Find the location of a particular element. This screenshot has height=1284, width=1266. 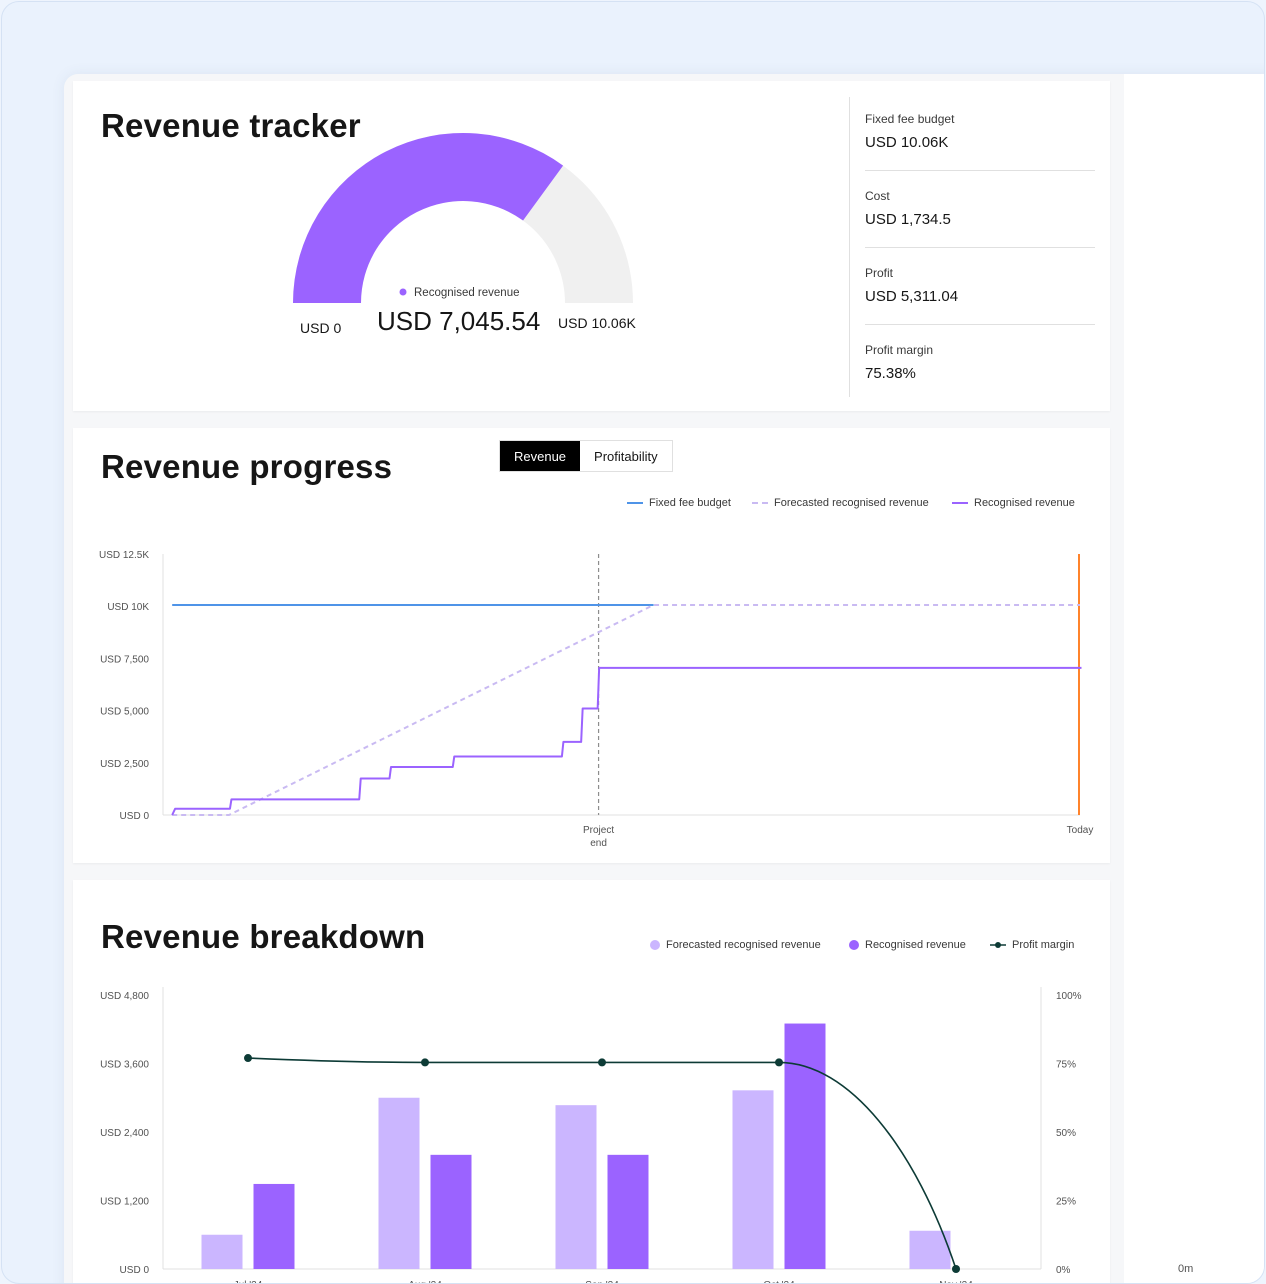

stat-profit: Profit USD 5,311.04 is located at coordinates (980, 285).